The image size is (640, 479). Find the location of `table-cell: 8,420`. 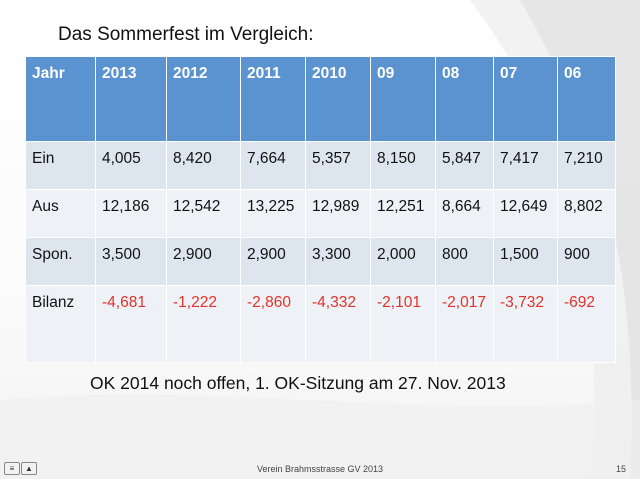

table-cell: 8,420 is located at coordinates (203, 165).